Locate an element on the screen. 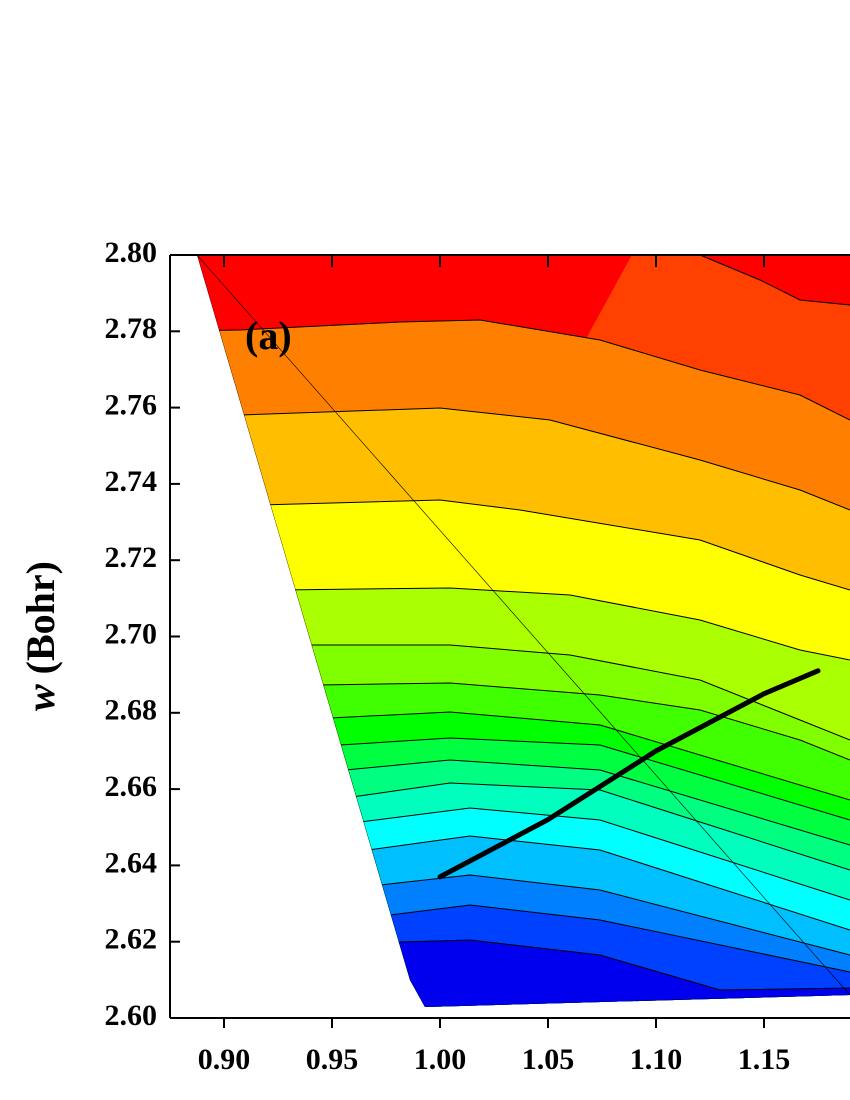 The image size is (850, 1100). x-tick-label: 1.00 is located at coordinates (440, 1059).